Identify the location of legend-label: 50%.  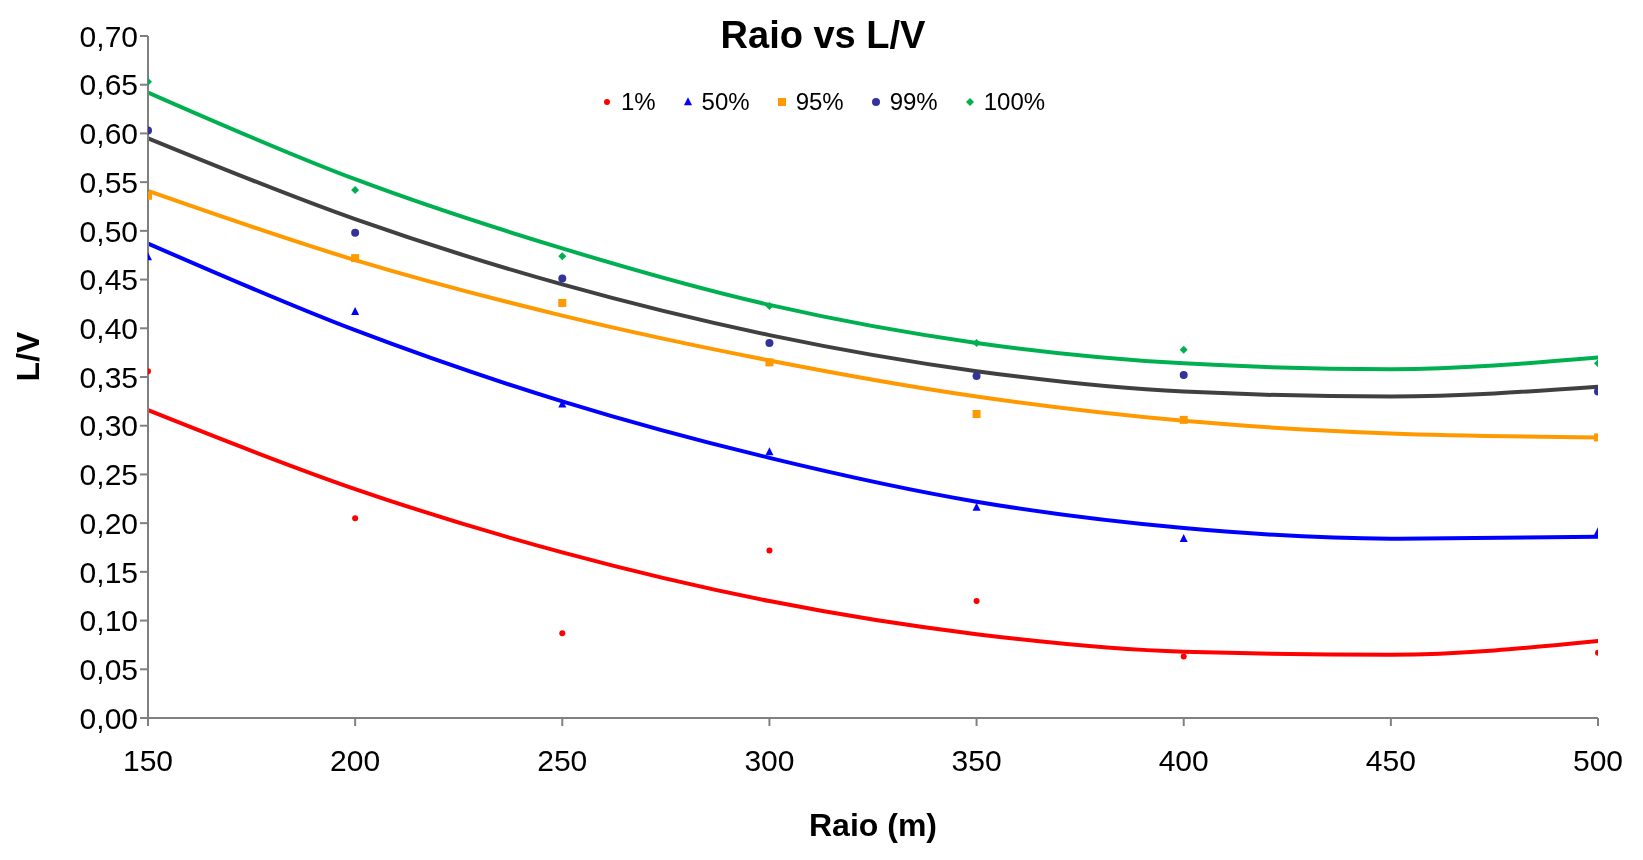
(725, 102).